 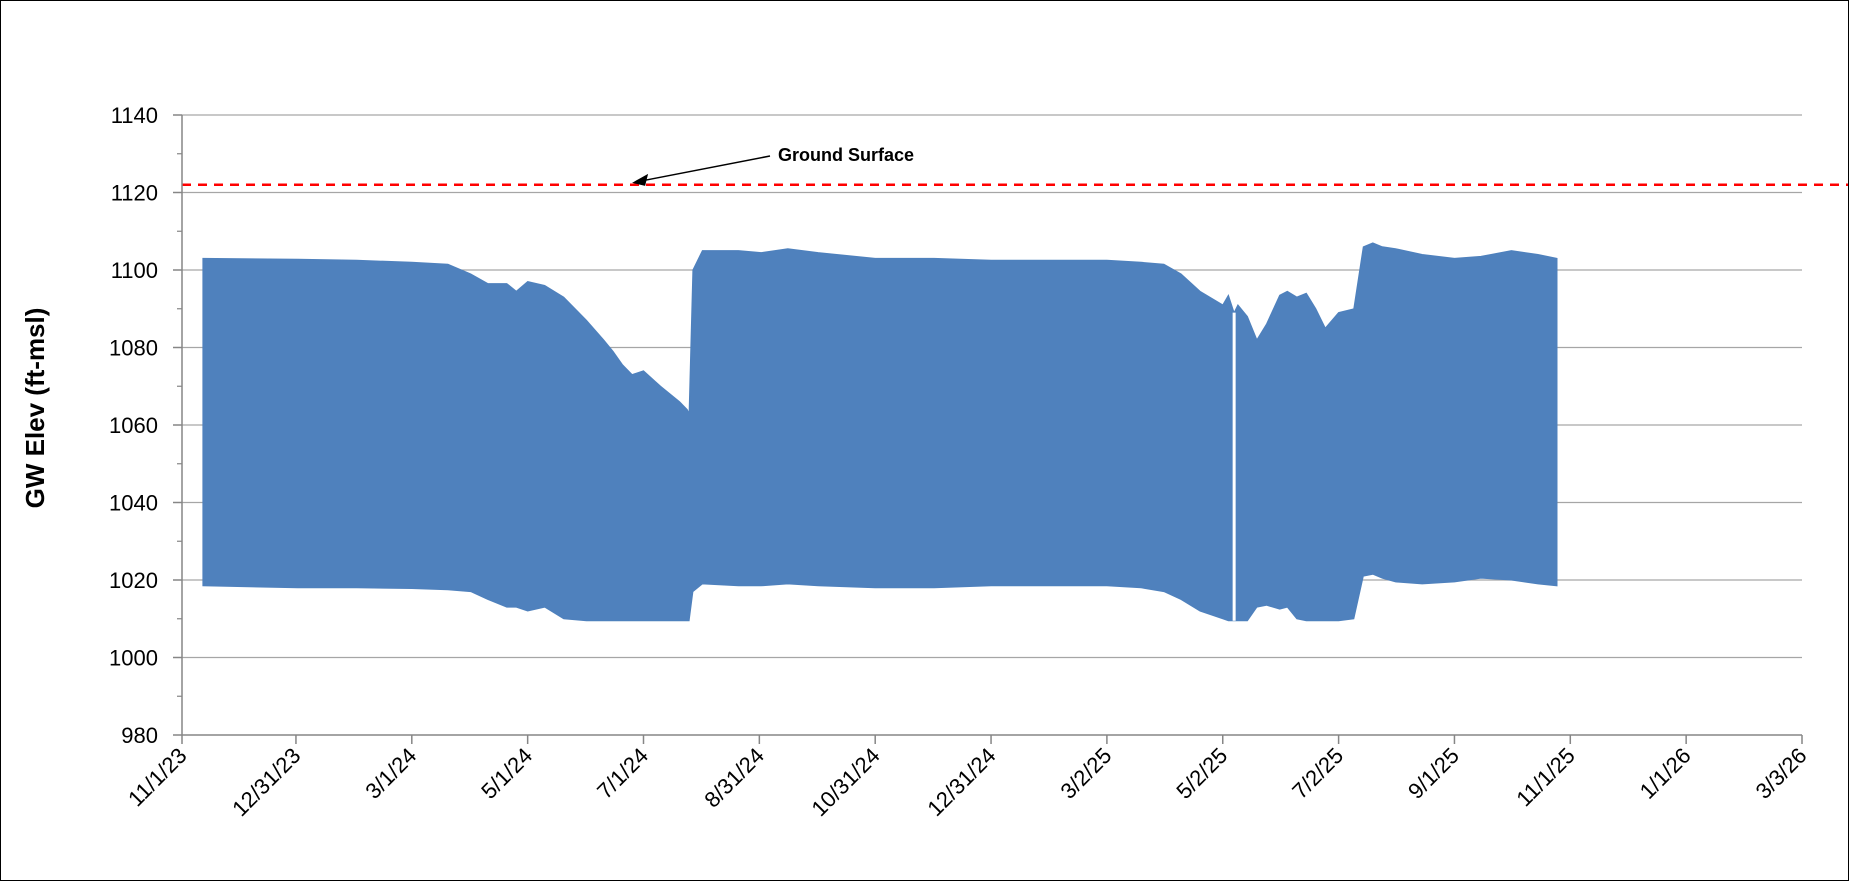 What do you see at coordinates (134, 193) in the screenshot?
I see `y-tick-label: 1120` at bounding box center [134, 193].